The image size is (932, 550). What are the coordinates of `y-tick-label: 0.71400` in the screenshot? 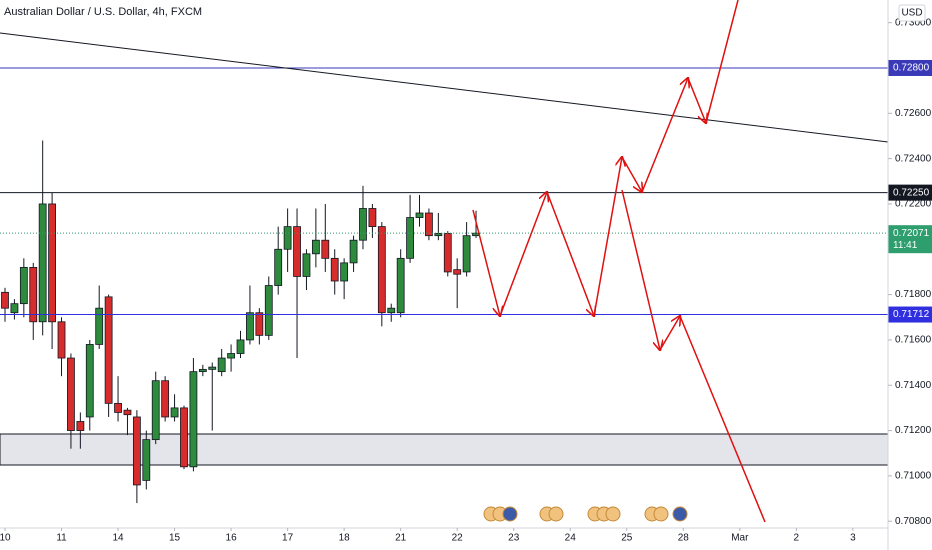 It's located at (913, 385).